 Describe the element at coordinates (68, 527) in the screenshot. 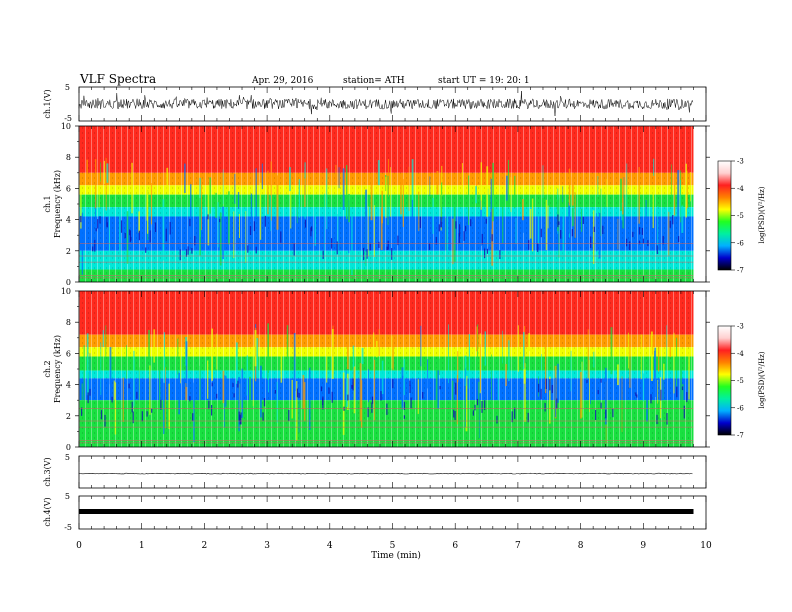

I see `ch4-ytick-bottom: -5` at that location.